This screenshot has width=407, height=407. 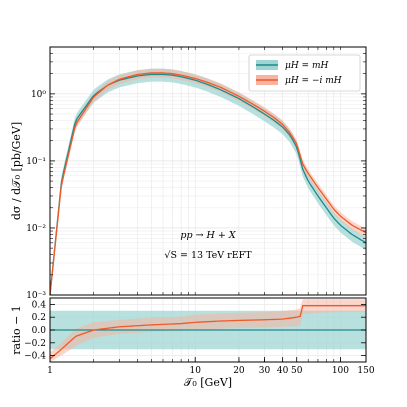 I want to click on xtick-label: 100, so click(x=340, y=371).